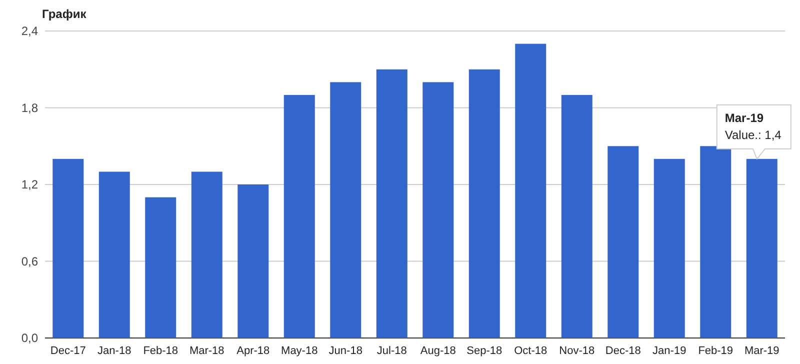  I want to click on x-tick-label: Nov-18, so click(577, 351).